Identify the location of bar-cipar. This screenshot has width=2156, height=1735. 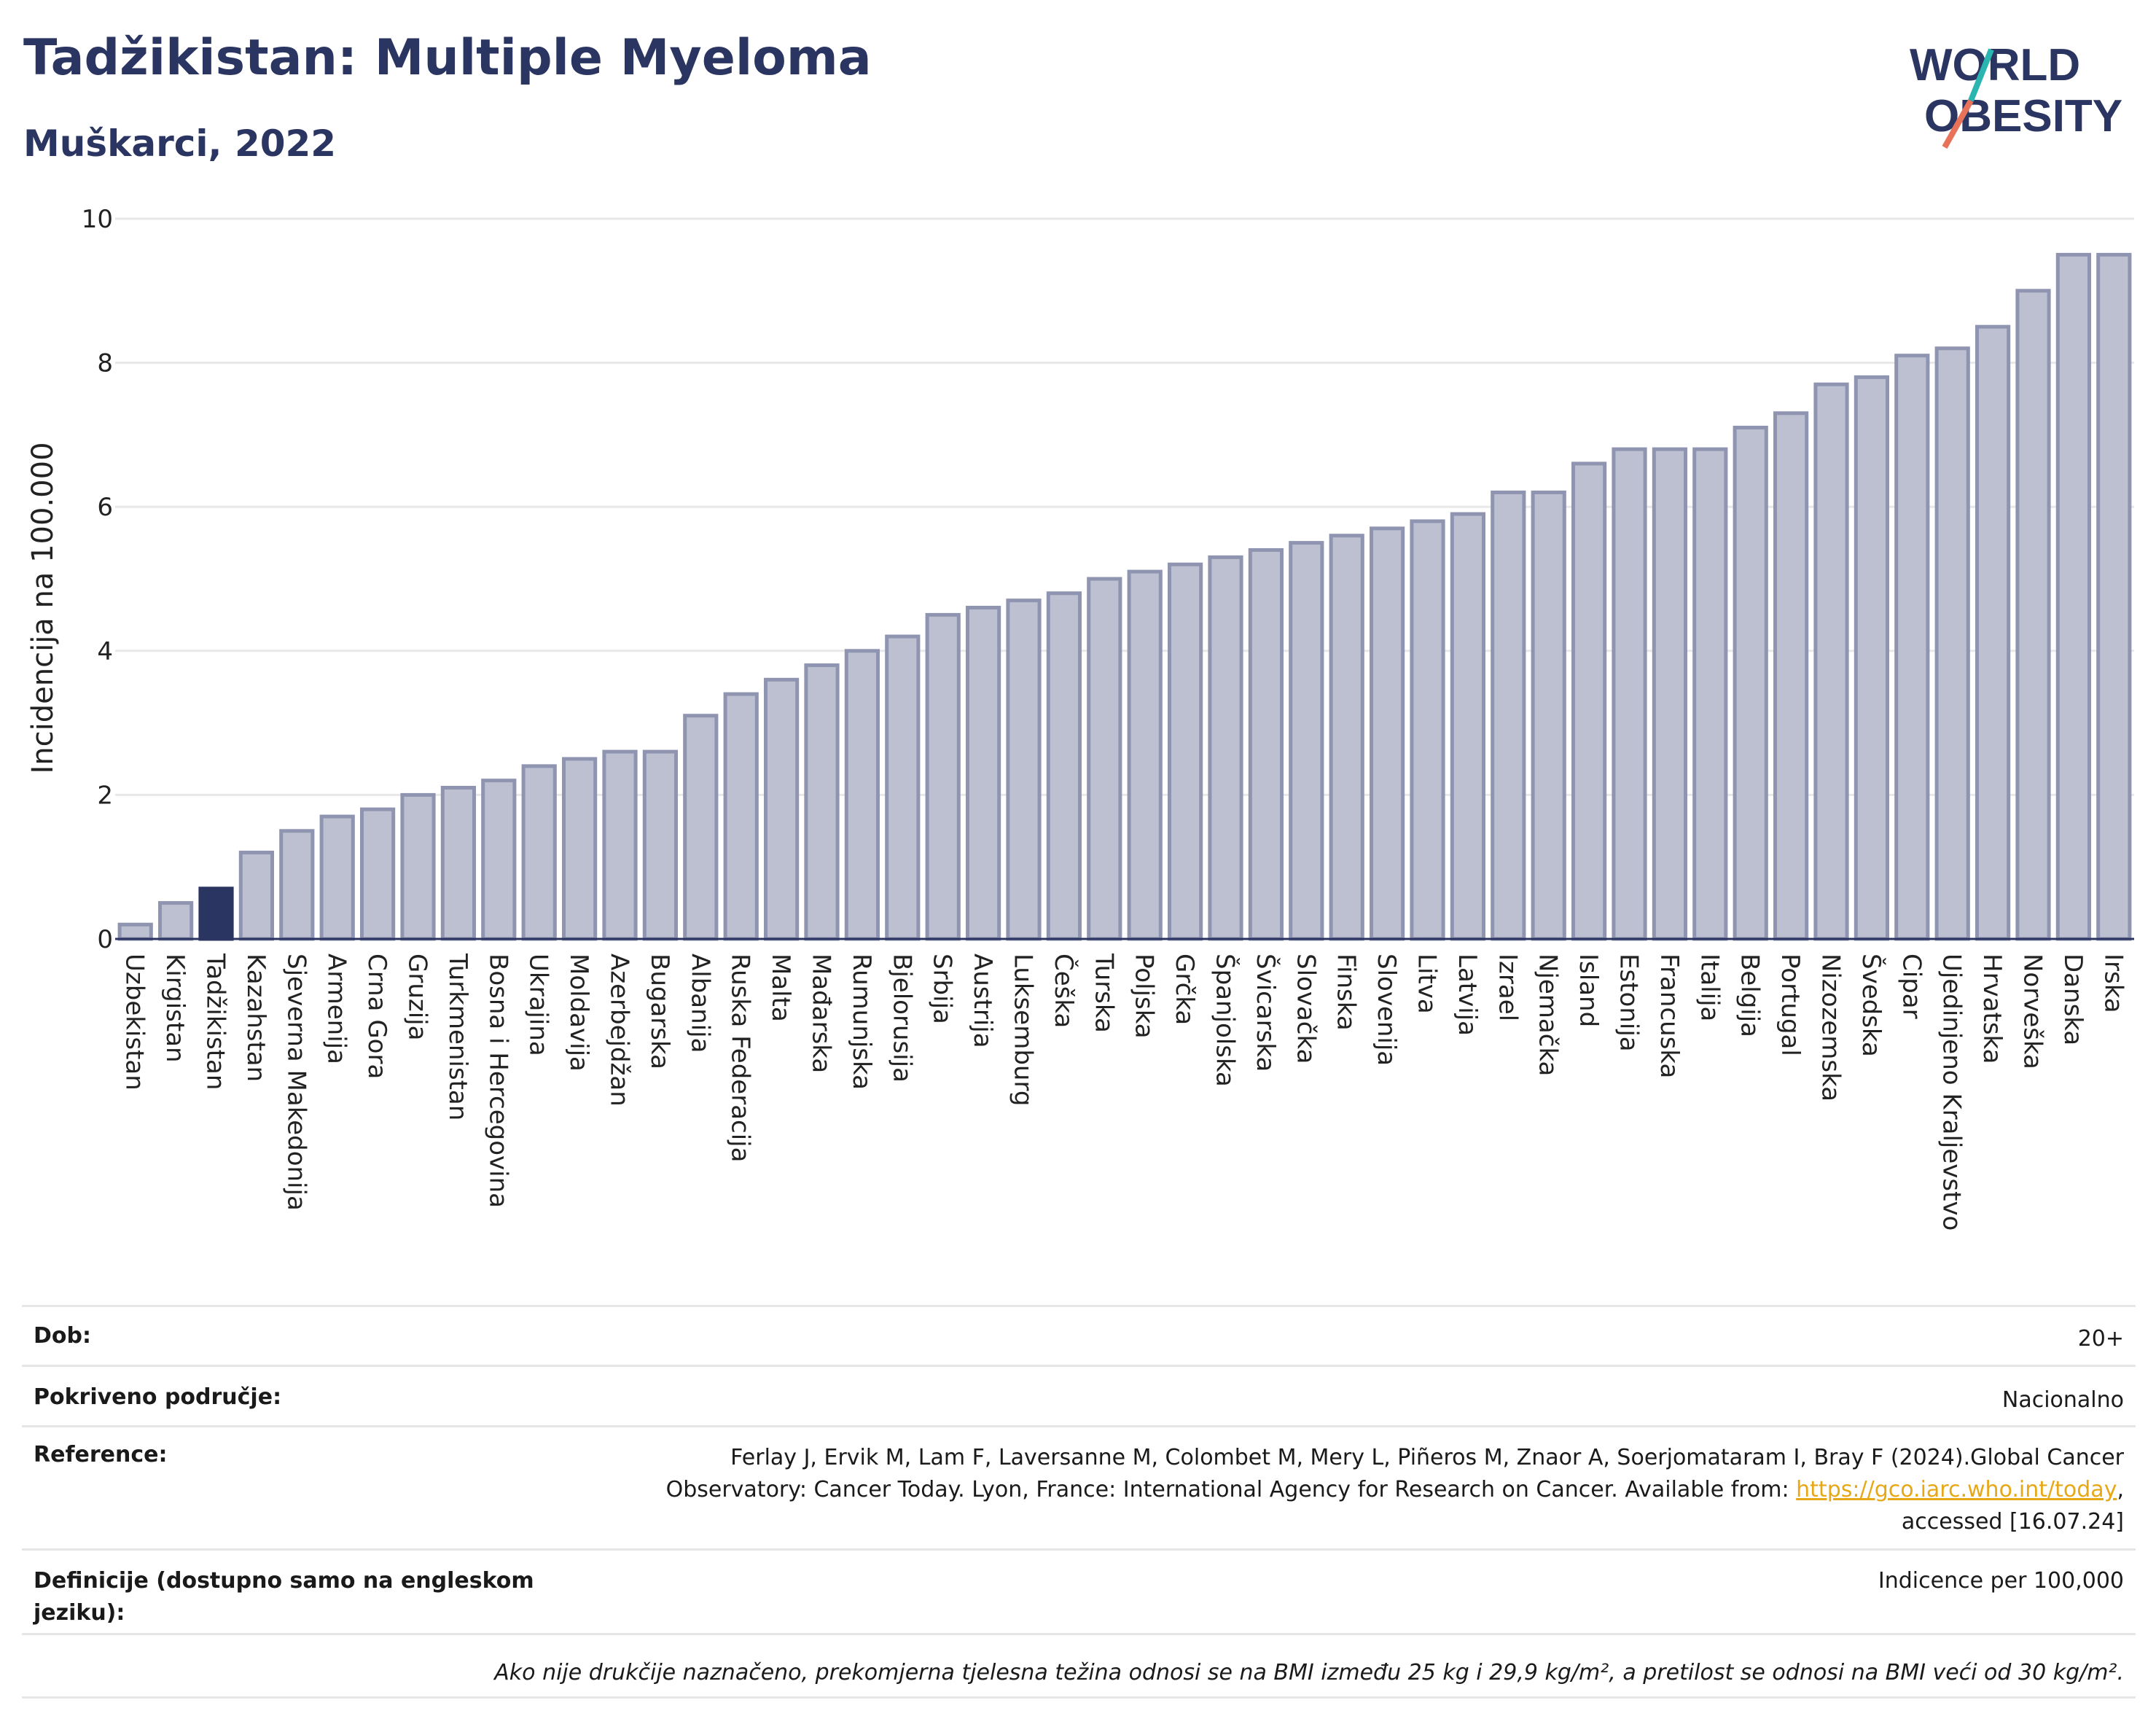
(1912, 647).